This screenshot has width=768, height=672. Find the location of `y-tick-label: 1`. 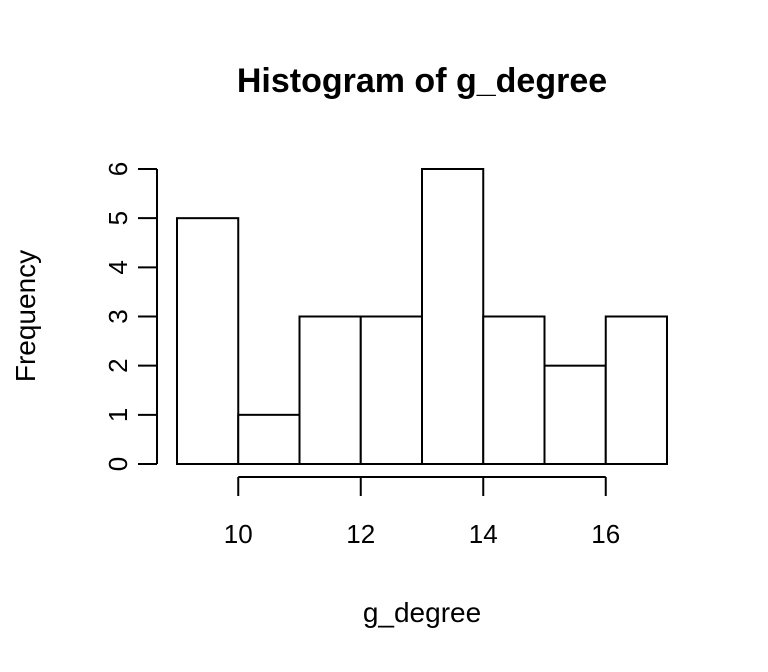

y-tick-label: 1 is located at coordinates (118, 415).